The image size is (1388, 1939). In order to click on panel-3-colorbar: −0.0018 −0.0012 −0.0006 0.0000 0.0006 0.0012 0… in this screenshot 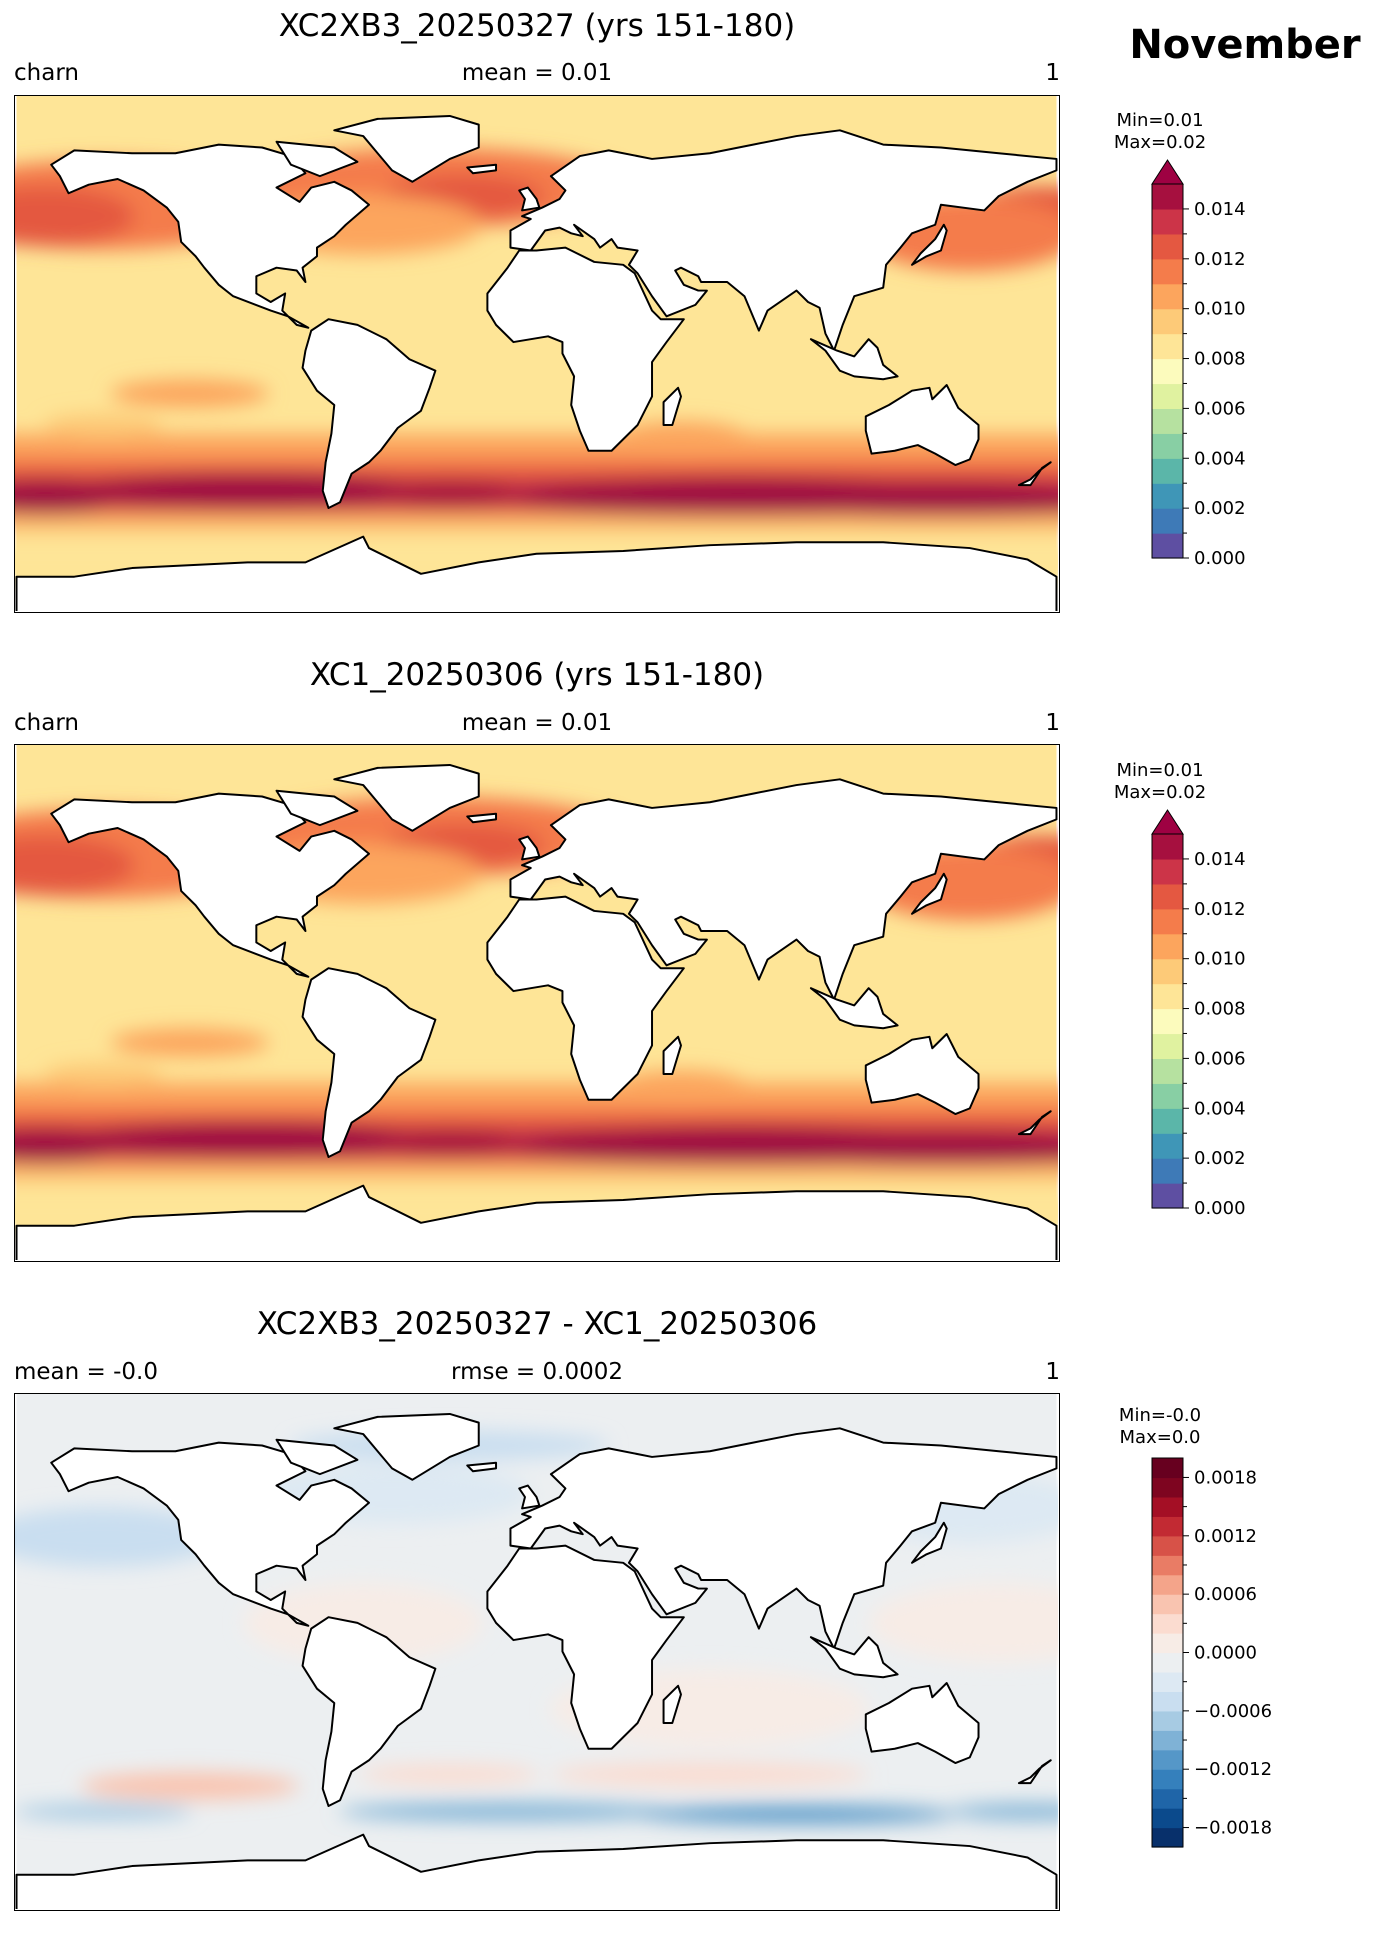, I will do `click(1231, 1659)`.